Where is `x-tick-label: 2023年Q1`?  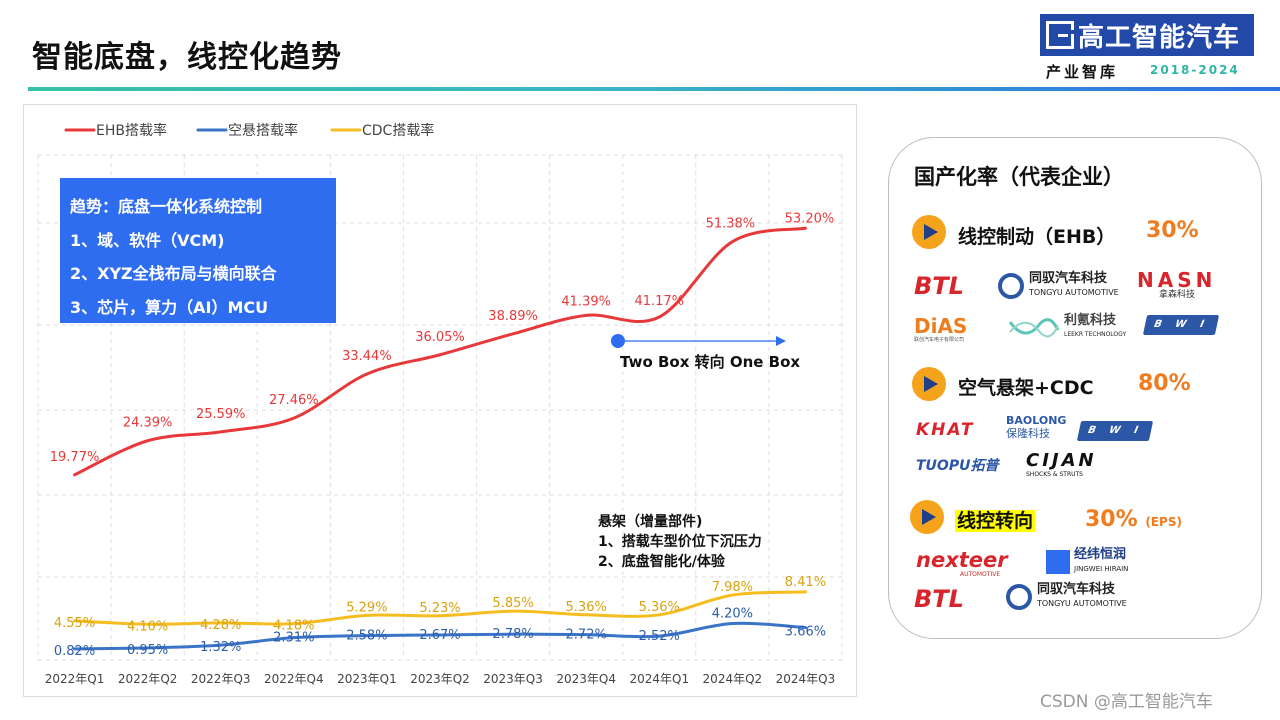 x-tick-label: 2023年Q1 is located at coordinates (367, 679).